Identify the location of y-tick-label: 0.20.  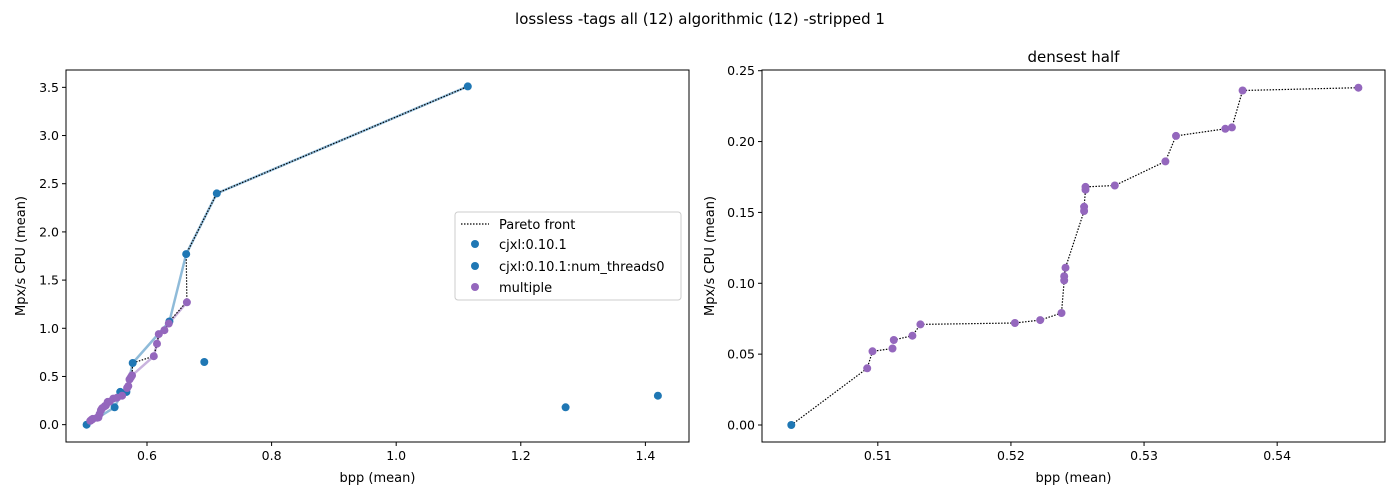
(741, 141).